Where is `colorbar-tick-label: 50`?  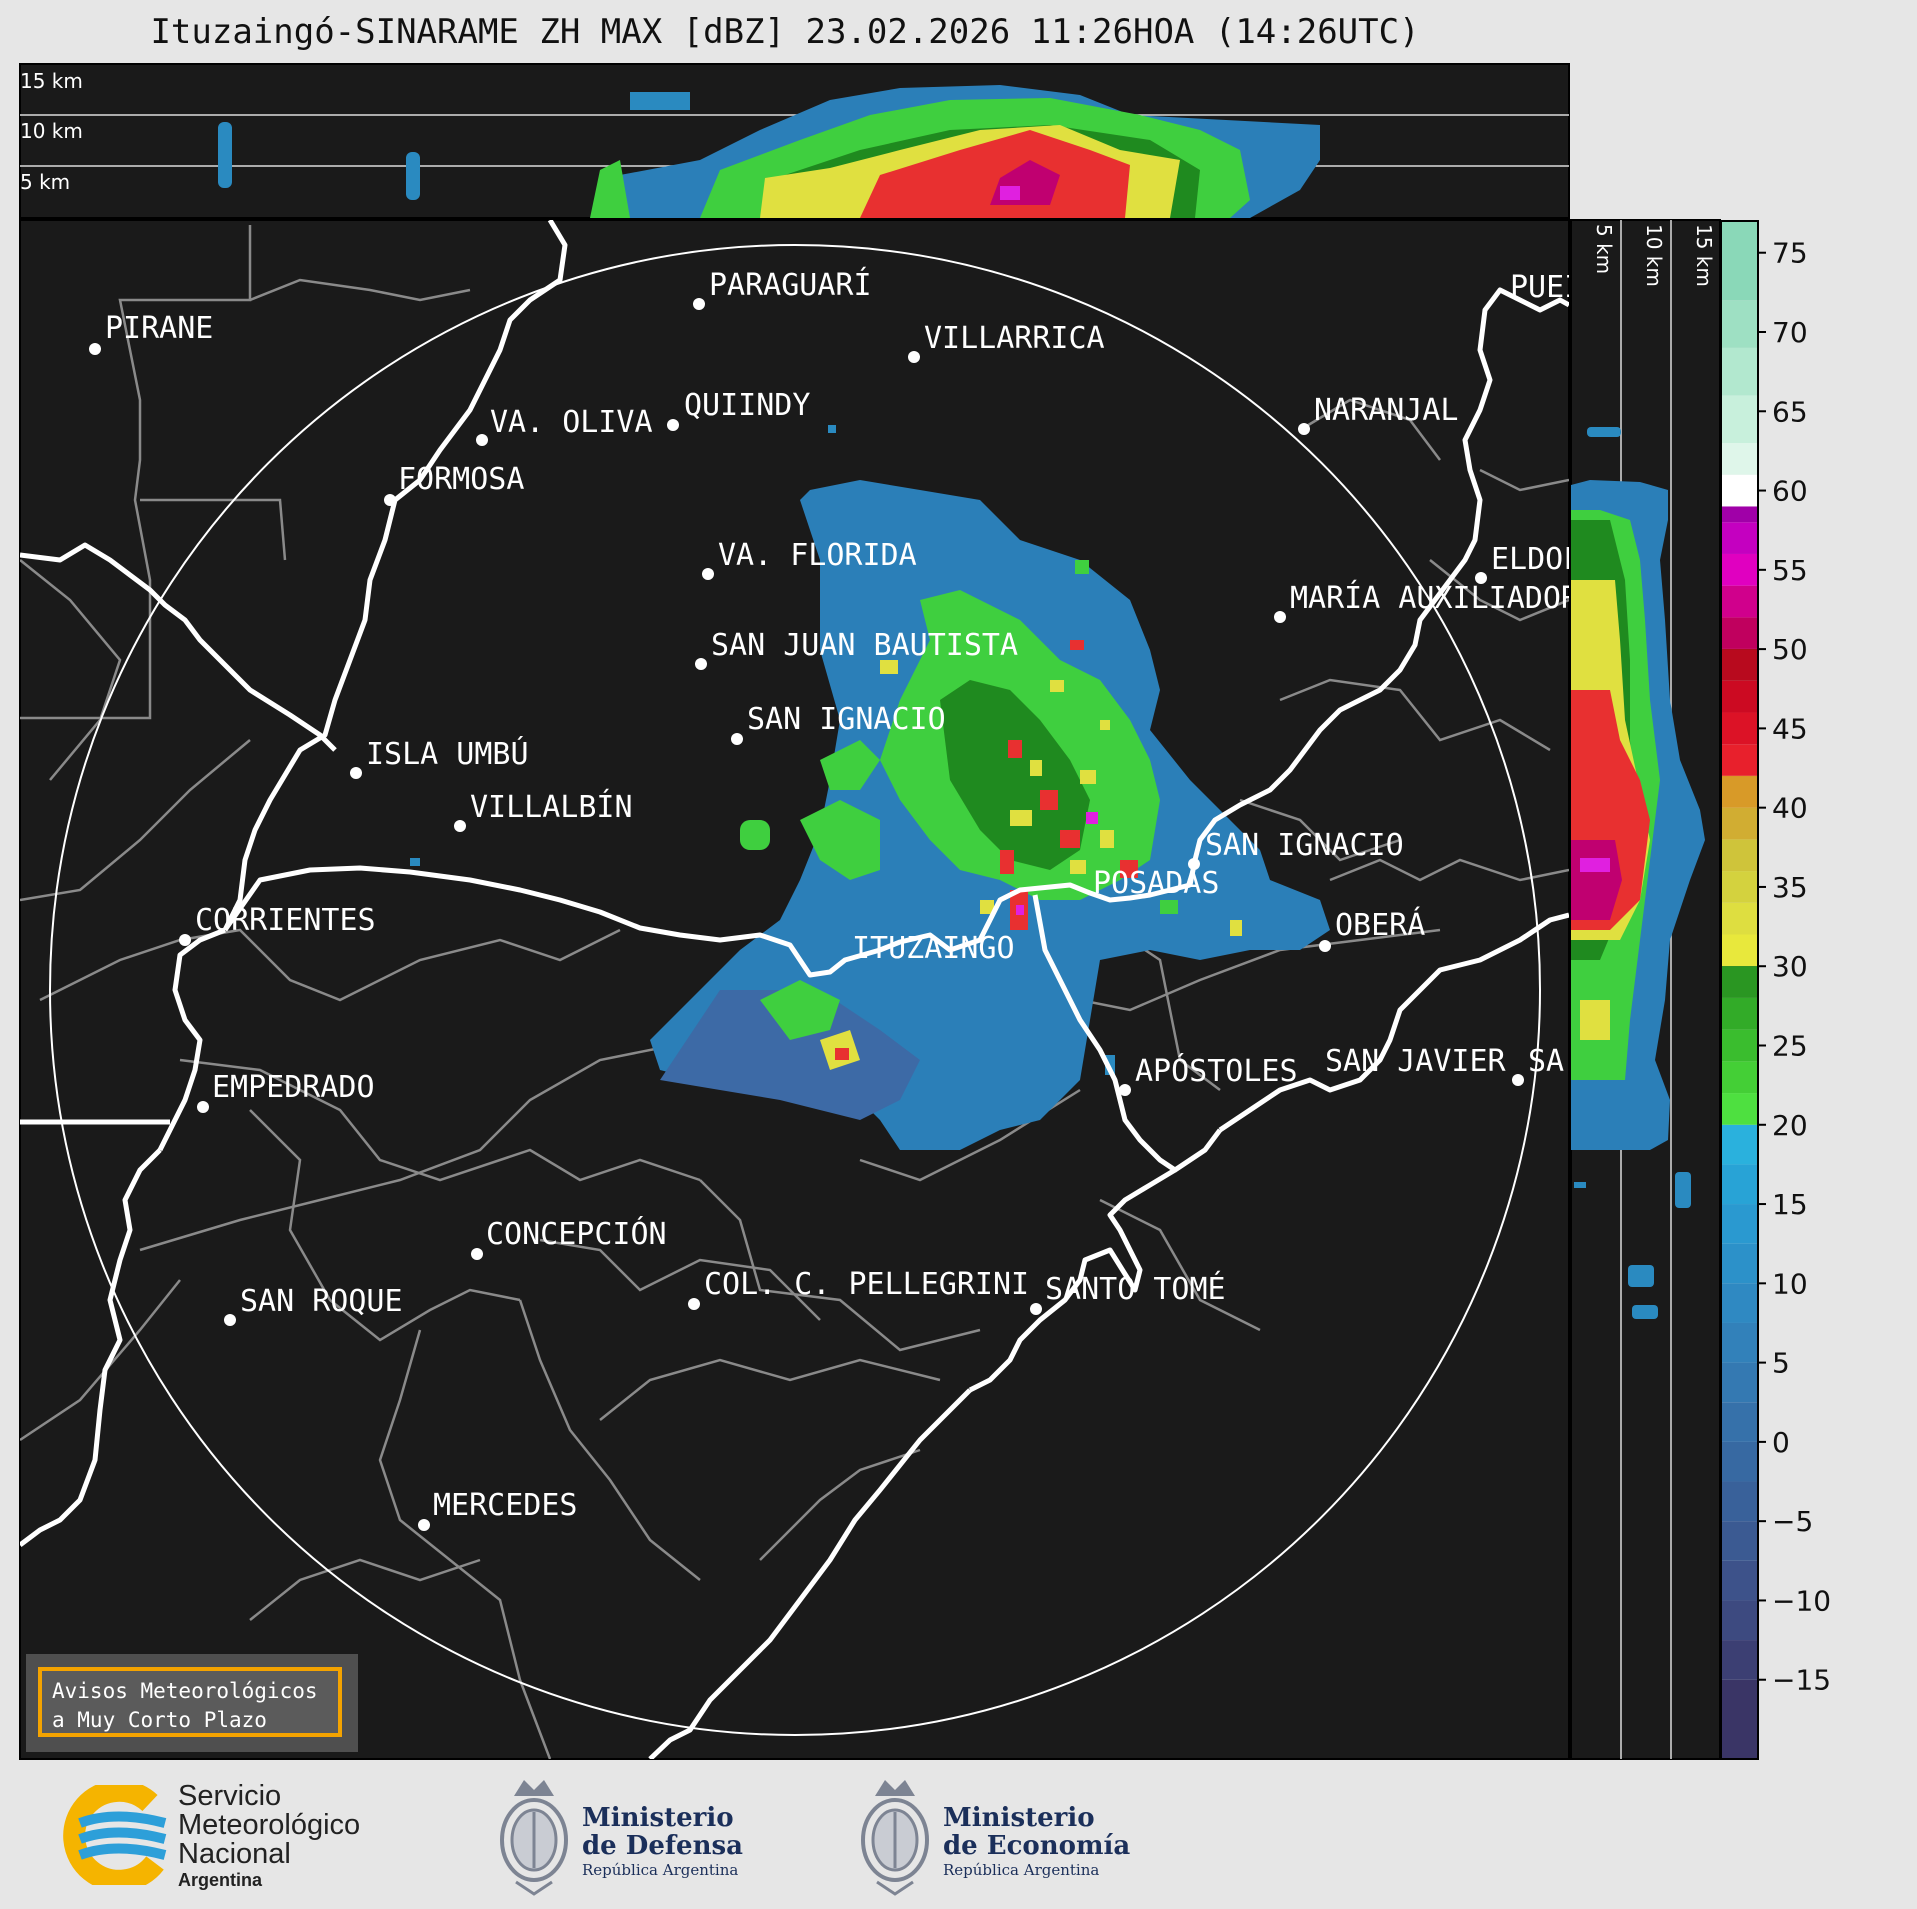
colorbar-tick-label: 50 is located at coordinates (1790, 649).